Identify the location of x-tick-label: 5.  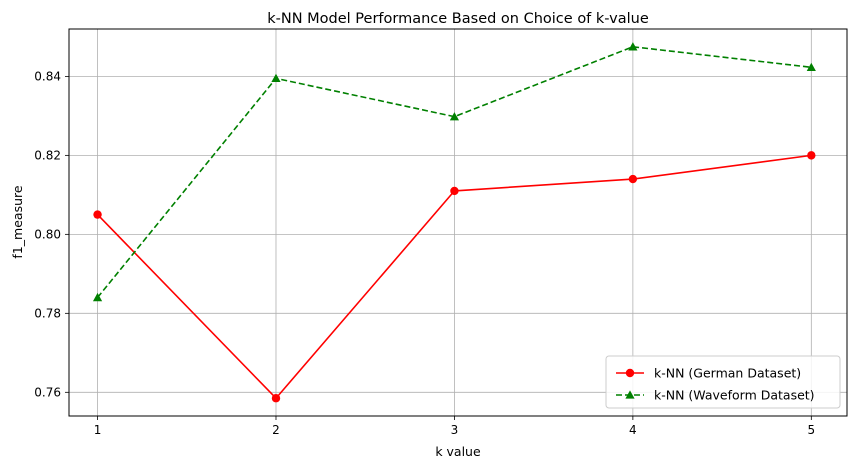
(811, 430).